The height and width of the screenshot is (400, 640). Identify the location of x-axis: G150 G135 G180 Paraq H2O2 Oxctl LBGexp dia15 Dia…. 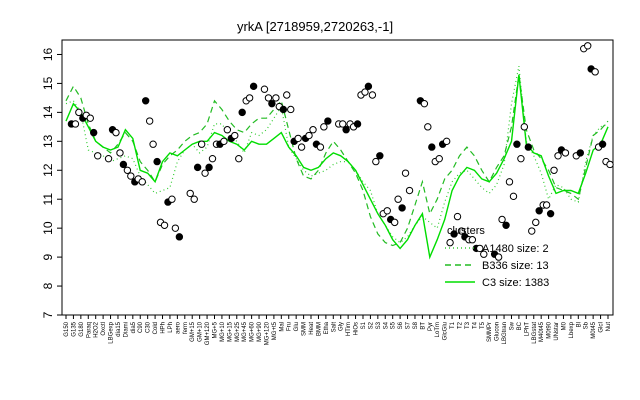
(338, 330).